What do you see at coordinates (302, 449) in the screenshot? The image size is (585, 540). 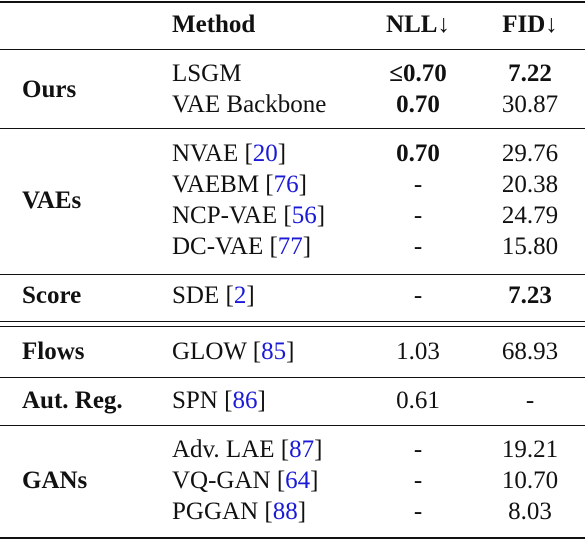 I see `citation-link: 87` at bounding box center [302, 449].